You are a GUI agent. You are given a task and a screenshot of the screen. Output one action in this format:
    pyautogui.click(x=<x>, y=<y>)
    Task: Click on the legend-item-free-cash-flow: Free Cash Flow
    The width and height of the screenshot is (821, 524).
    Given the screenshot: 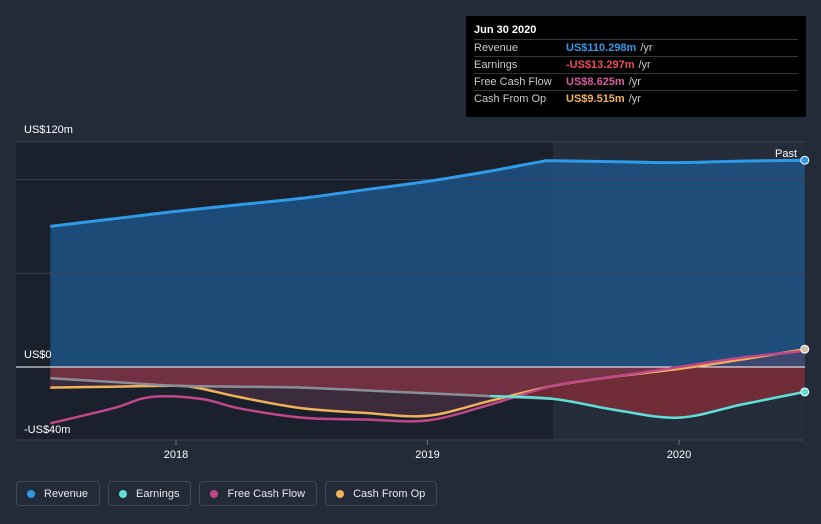 What is the action you would take?
    pyautogui.click(x=258, y=493)
    